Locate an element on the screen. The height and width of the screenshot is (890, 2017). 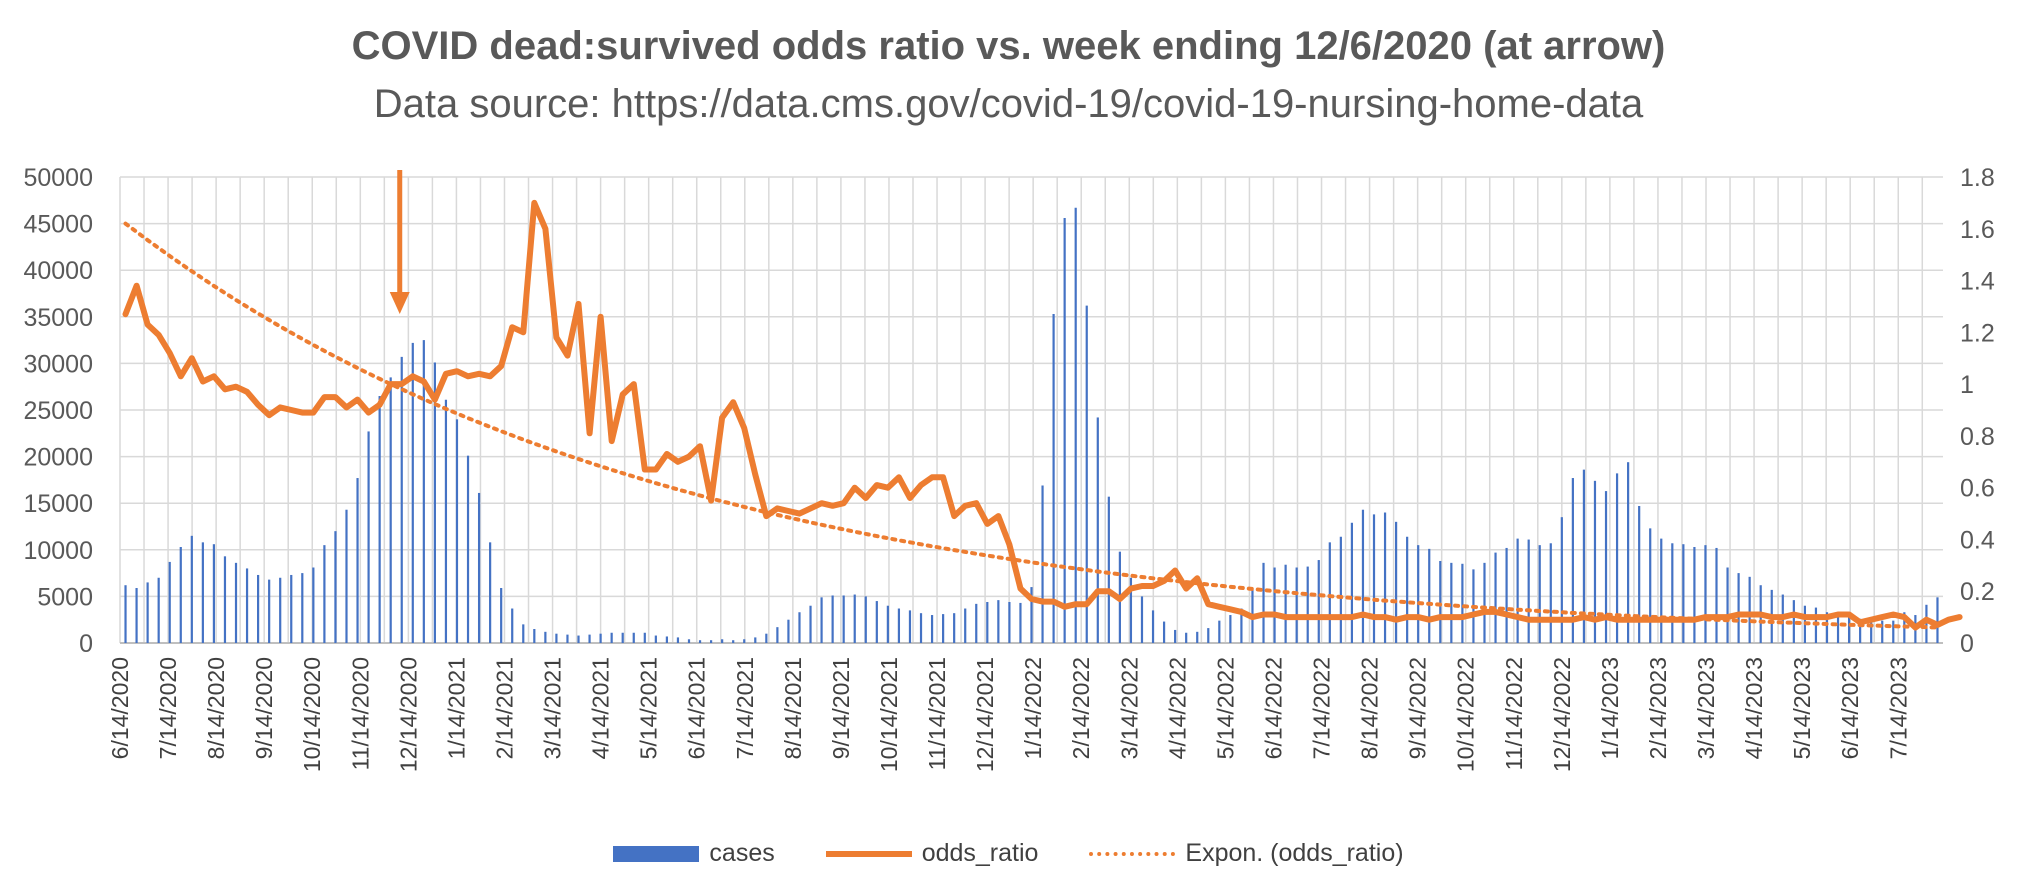
y-left-tick-label: 50000 is located at coordinates (58, 178).